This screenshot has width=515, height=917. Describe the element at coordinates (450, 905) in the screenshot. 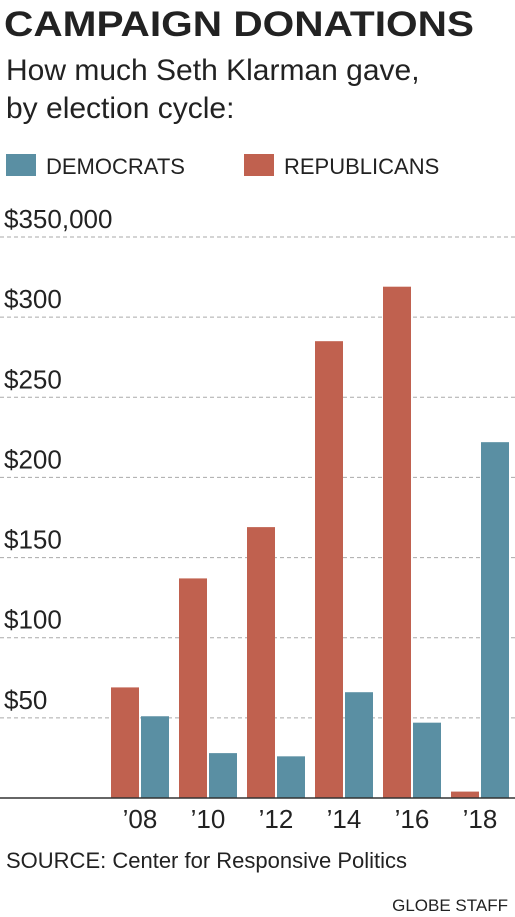

I see `credit: GLOBE STAFF` at that location.